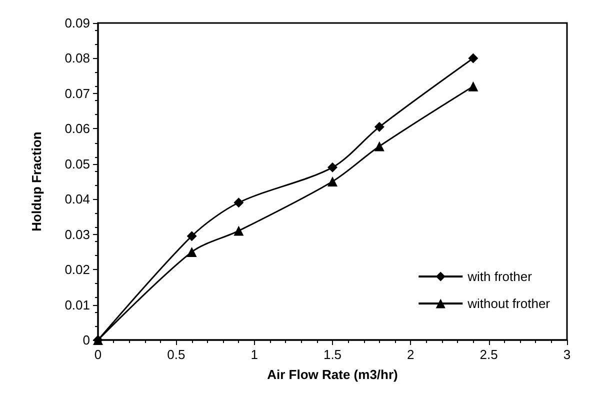 The width and height of the screenshot is (613, 403). Describe the element at coordinates (489, 354) in the screenshot. I see `x-tick-label: 2.5` at that location.